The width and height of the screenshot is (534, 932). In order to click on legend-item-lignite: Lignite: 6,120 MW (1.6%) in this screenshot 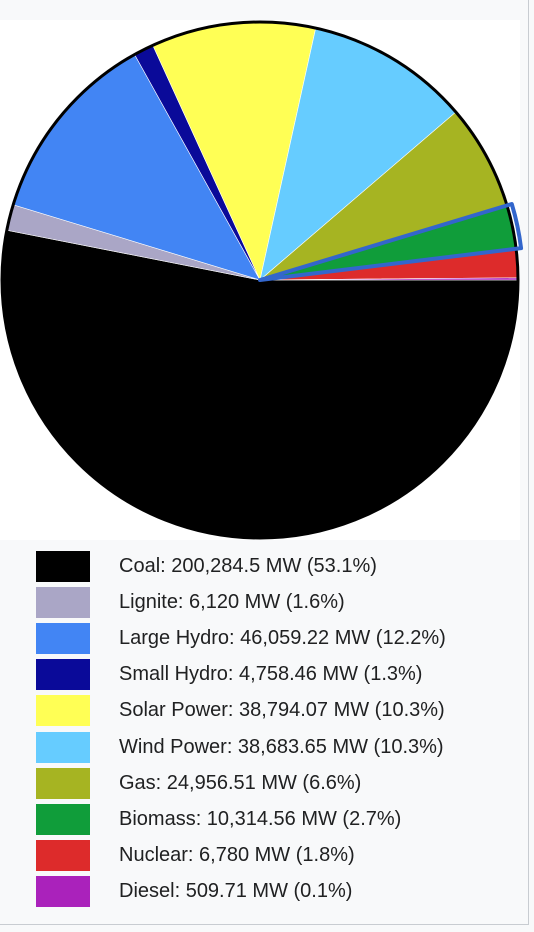, I will do `click(276, 602)`.